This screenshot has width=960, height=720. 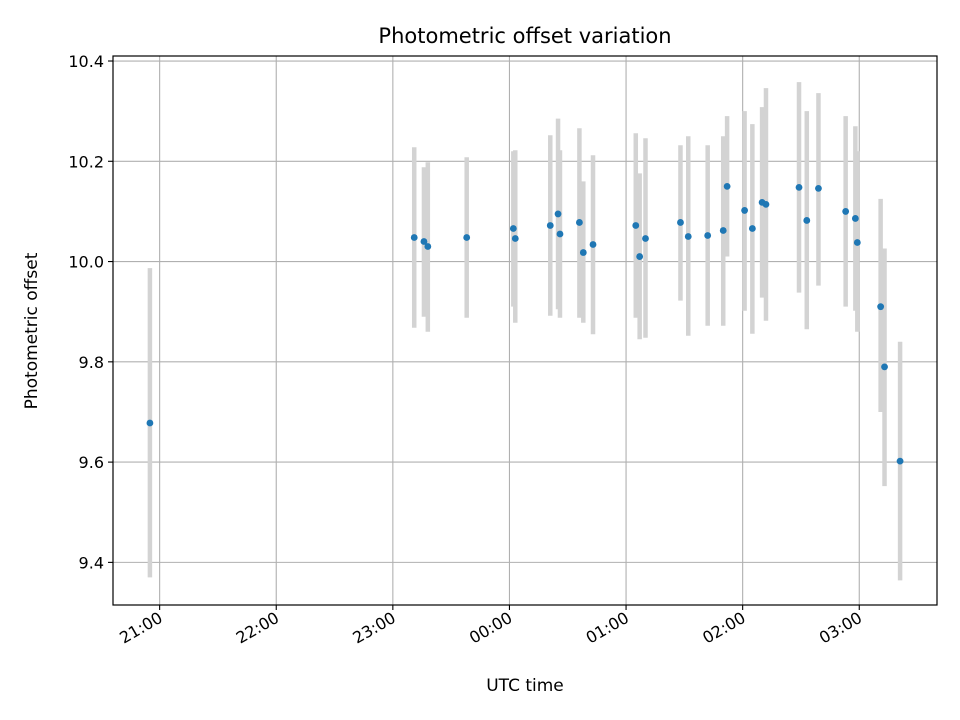 What do you see at coordinates (86, 262) in the screenshot?
I see `y-tick-label: 10.0` at bounding box center [86, 262].